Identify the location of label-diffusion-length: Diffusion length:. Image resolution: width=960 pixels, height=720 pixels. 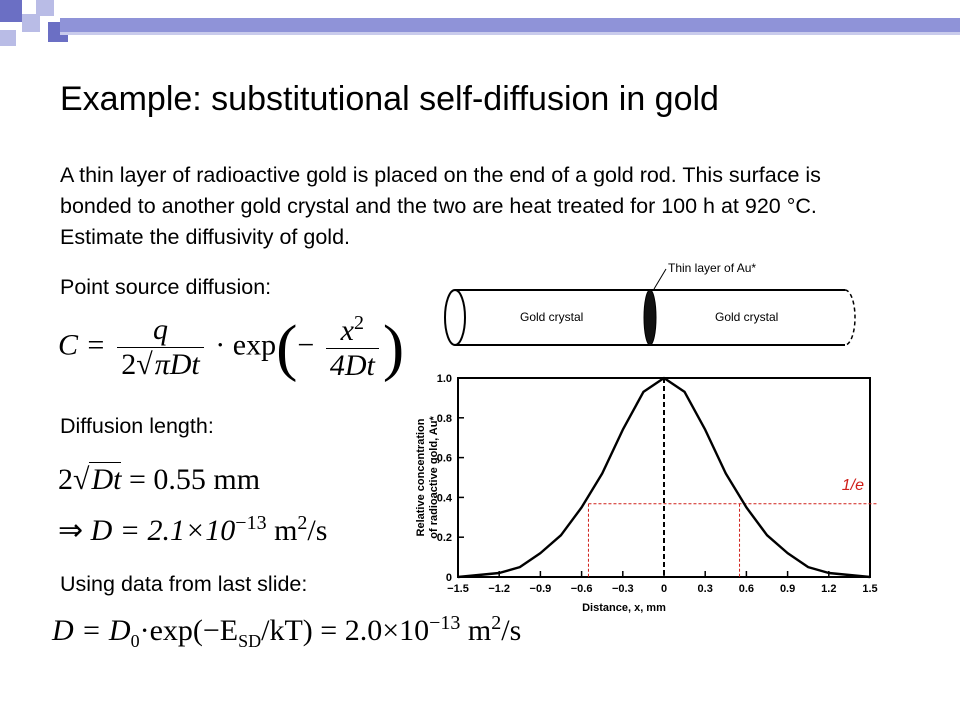
(137, 426).